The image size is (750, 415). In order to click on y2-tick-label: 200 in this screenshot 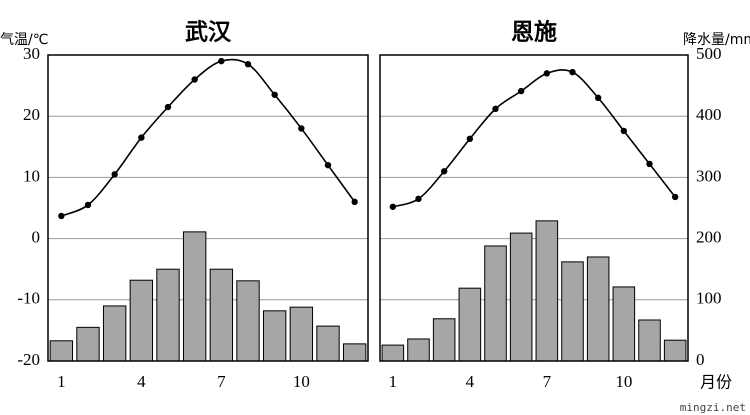, I will do `click(709, 237)`.